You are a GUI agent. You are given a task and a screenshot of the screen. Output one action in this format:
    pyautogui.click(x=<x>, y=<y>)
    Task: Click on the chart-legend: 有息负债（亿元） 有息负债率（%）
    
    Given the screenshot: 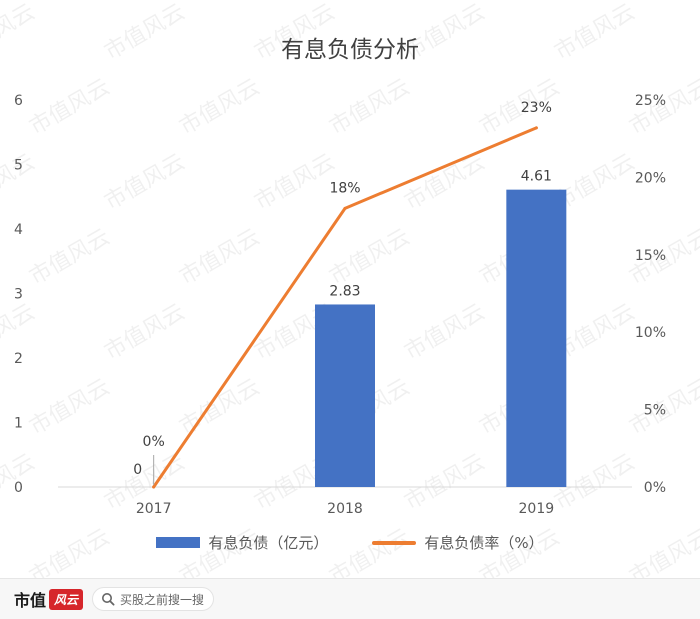 What is the action you would take?
    pyautogui.click(x=350, y=542)
    